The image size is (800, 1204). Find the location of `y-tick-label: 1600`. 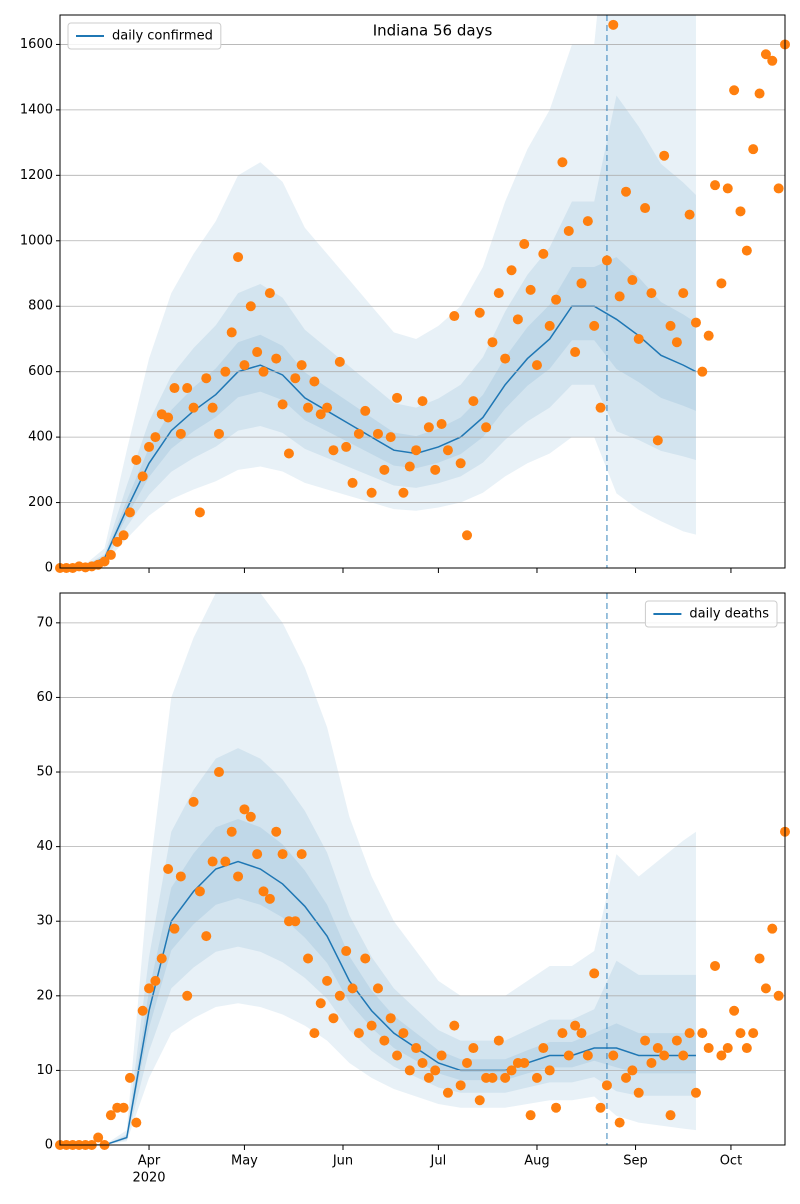

y-tick-label: 1600 is located at coordinates (36, 44).